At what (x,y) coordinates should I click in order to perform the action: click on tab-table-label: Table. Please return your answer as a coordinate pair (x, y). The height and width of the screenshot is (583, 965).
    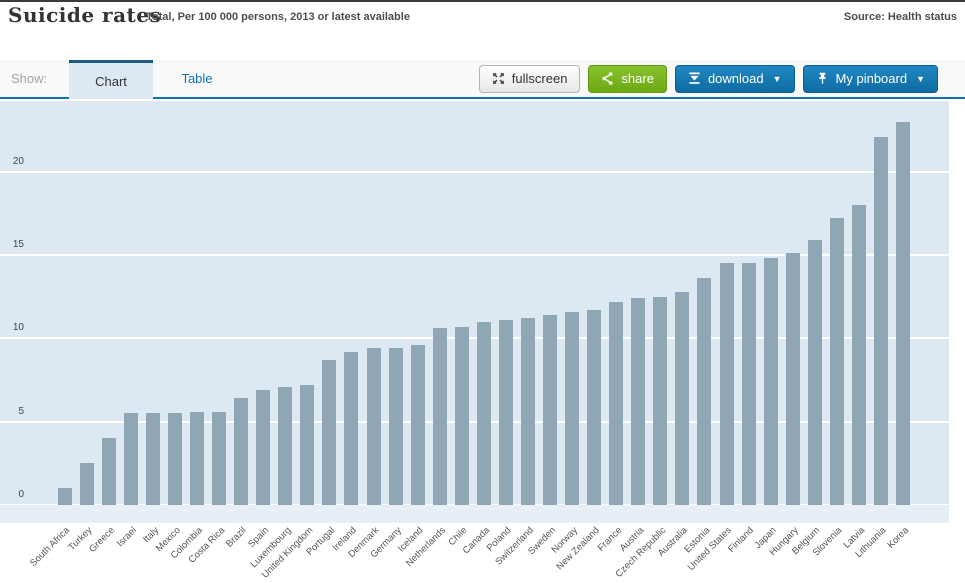
    Looking at the image, I should click on (197, 78).